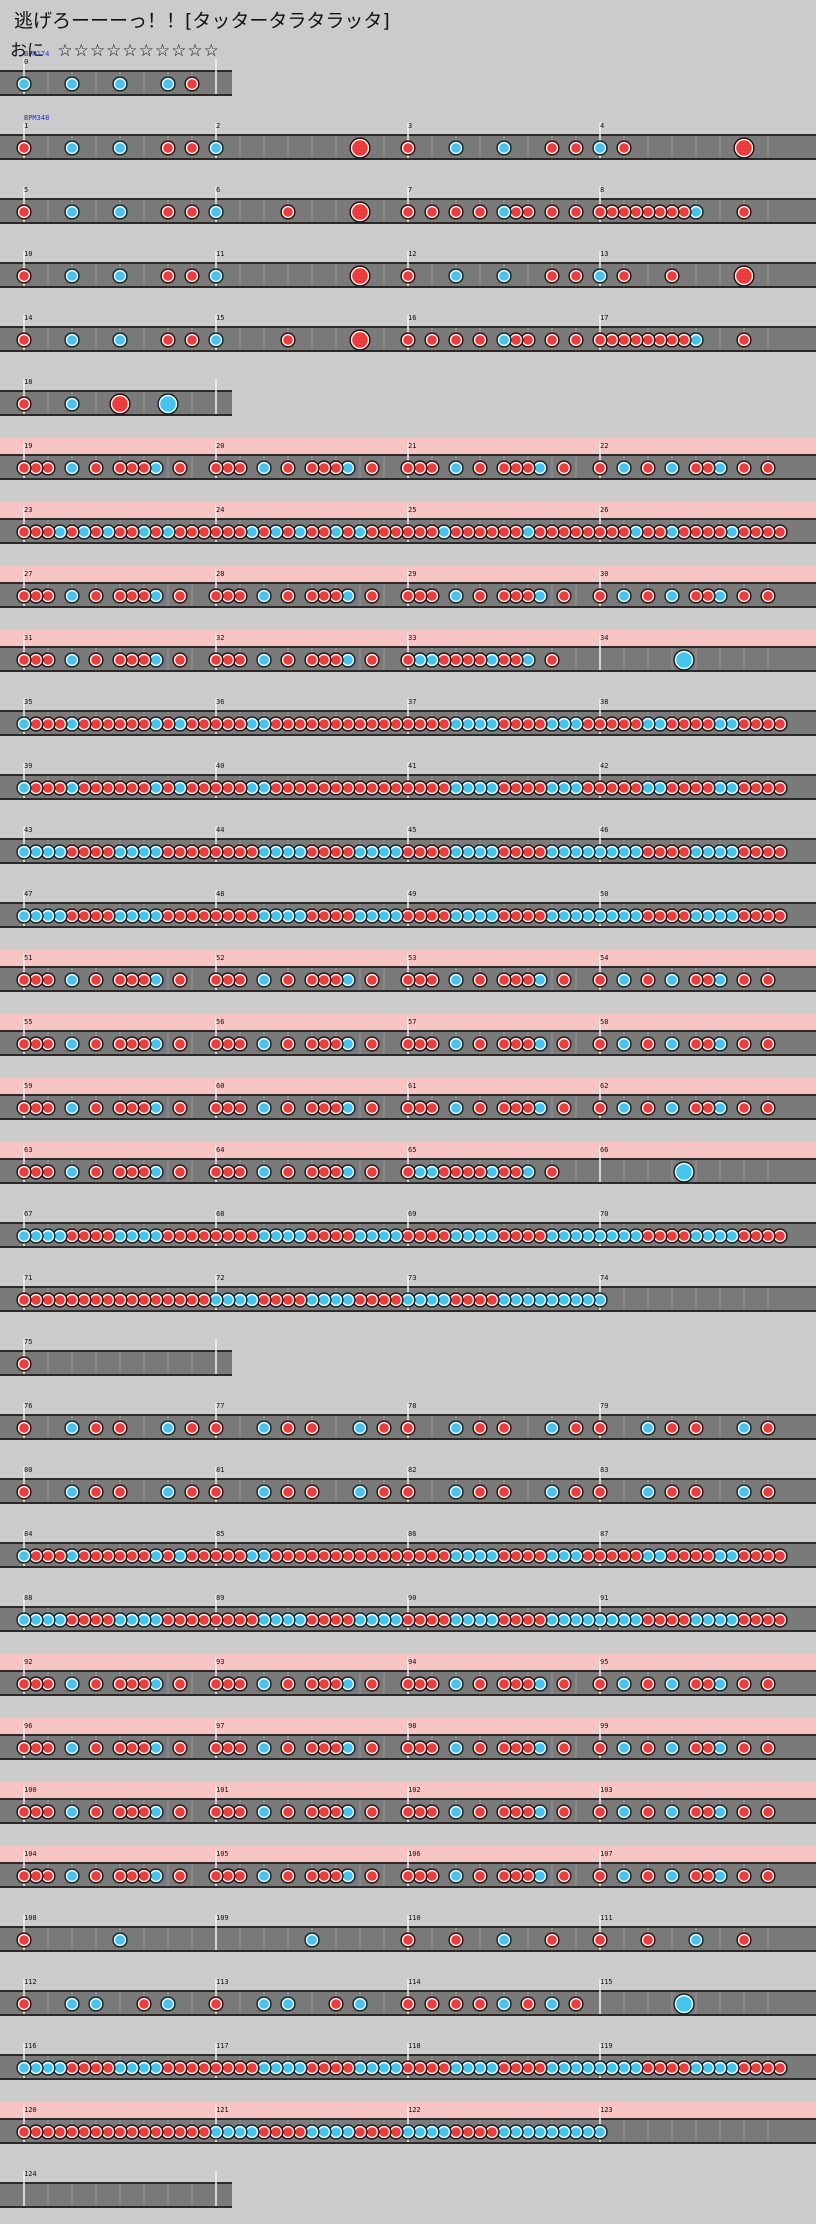 The width and height of the screenshot is (816, 2224). I want to click on measure-number: 18, so click(28, 382).